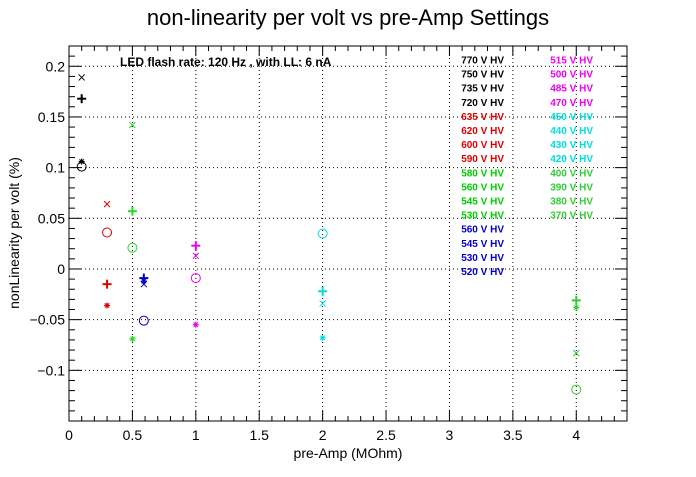 This screenshot has height=477, width=696. I want to click on y-tick-label: 0.15, so click(51, 117).